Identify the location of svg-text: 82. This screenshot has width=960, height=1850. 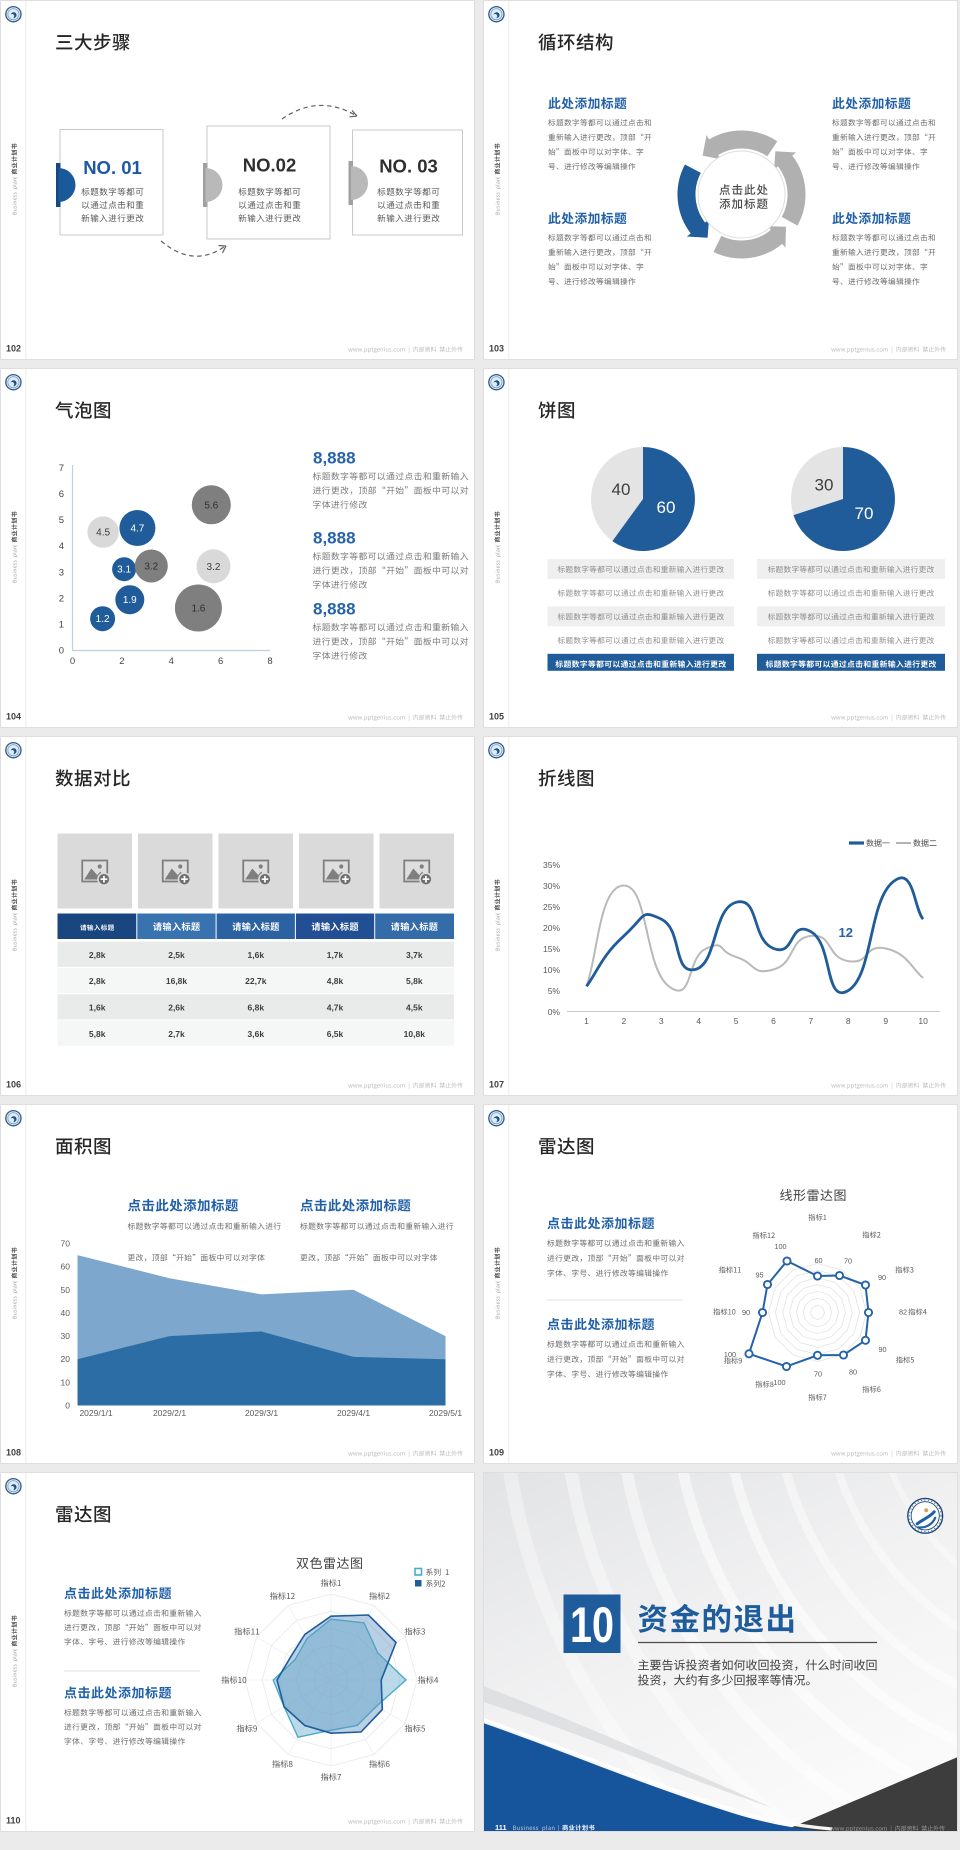
(903, 1312).